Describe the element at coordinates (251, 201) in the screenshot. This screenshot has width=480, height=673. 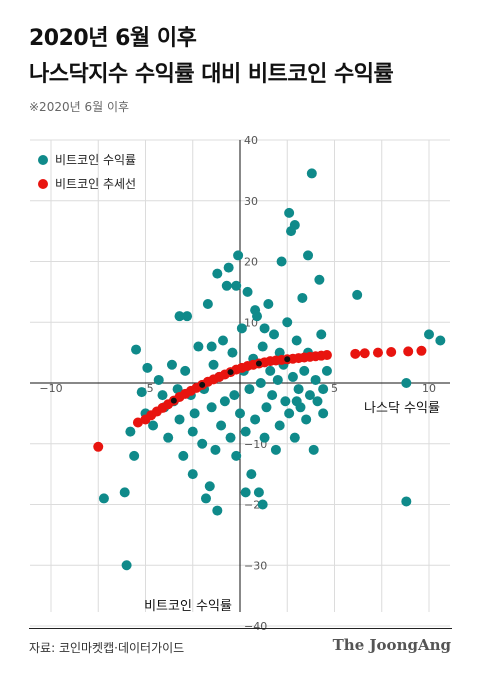
I see `y-tick-label: 30` at that location.